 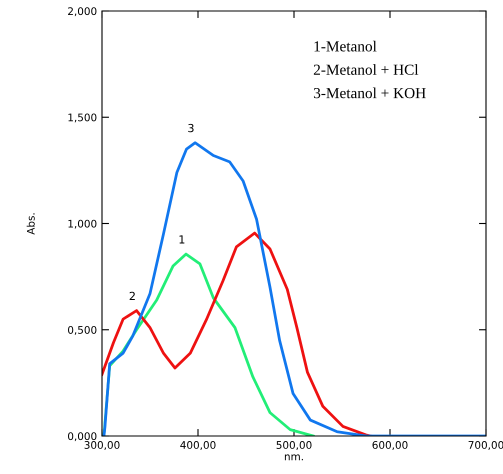 I want to click on y-tick-label: 0,000, so click(x=82, y=437).